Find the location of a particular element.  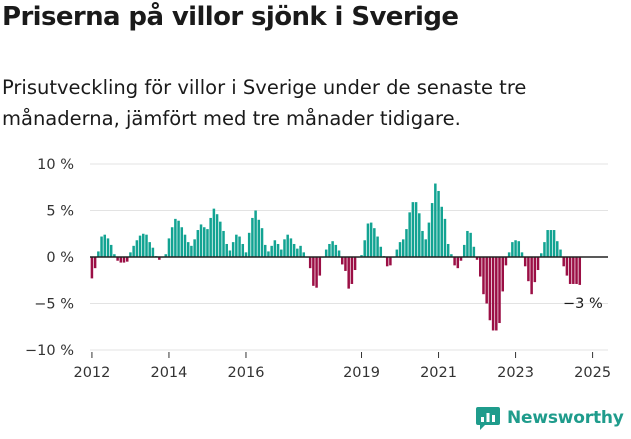

x-tick-label: 2021 is located at coordinates (438, 373).